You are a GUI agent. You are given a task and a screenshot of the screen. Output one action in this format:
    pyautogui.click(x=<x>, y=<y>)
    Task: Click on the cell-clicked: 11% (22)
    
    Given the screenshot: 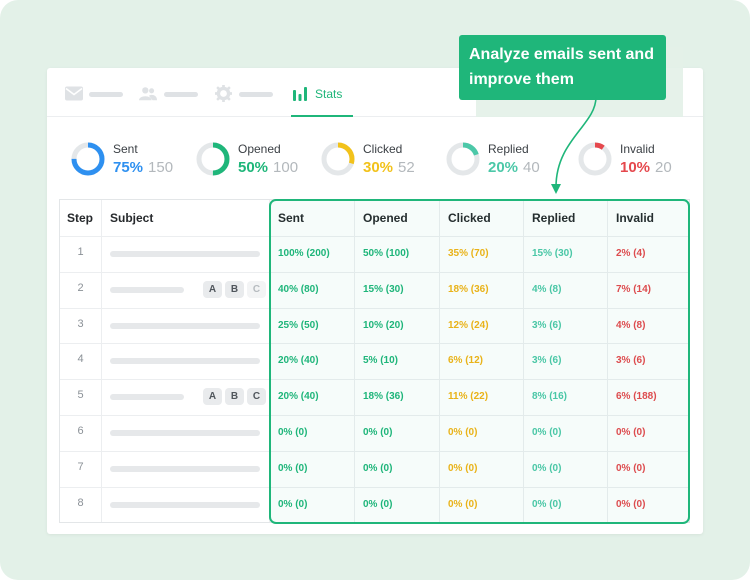 What is the action you would take?
    pyautogui.click(x=468, y=397)
    